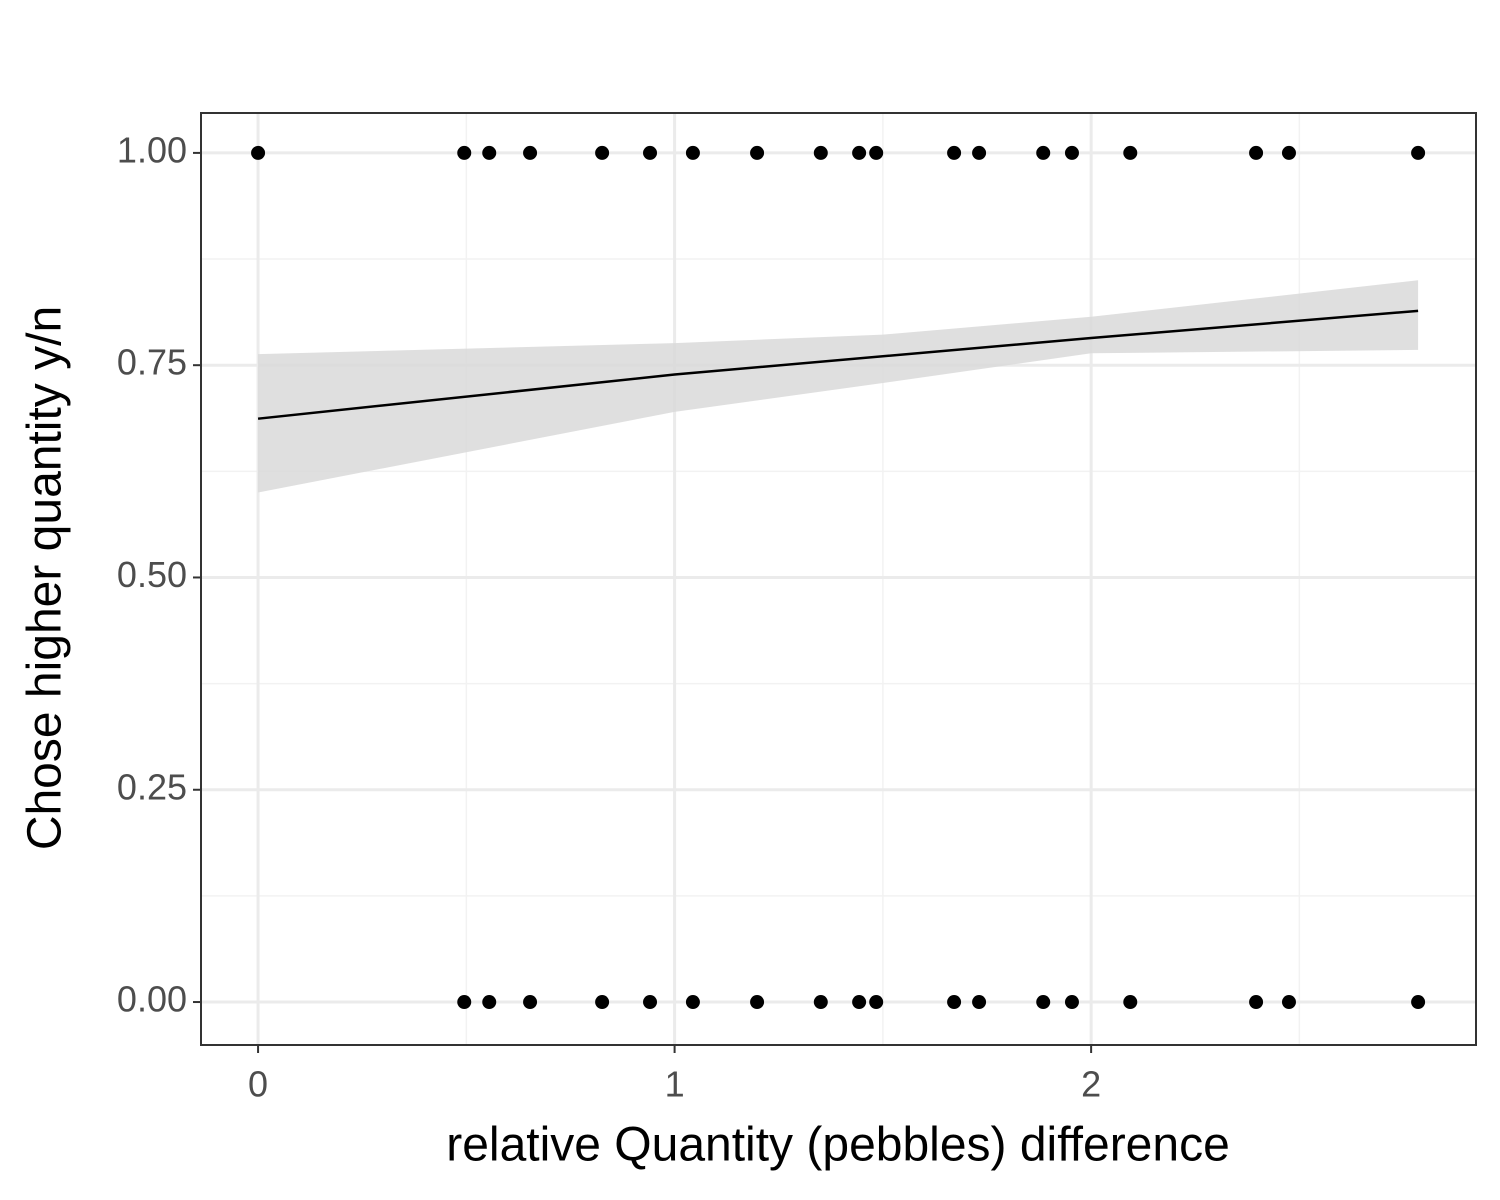 The width and height of the screenshot is (1500, 1200). Describe the element at coordinates (1091, 1084) in the screenshot. I see `x-tick-label: 2` at that location.